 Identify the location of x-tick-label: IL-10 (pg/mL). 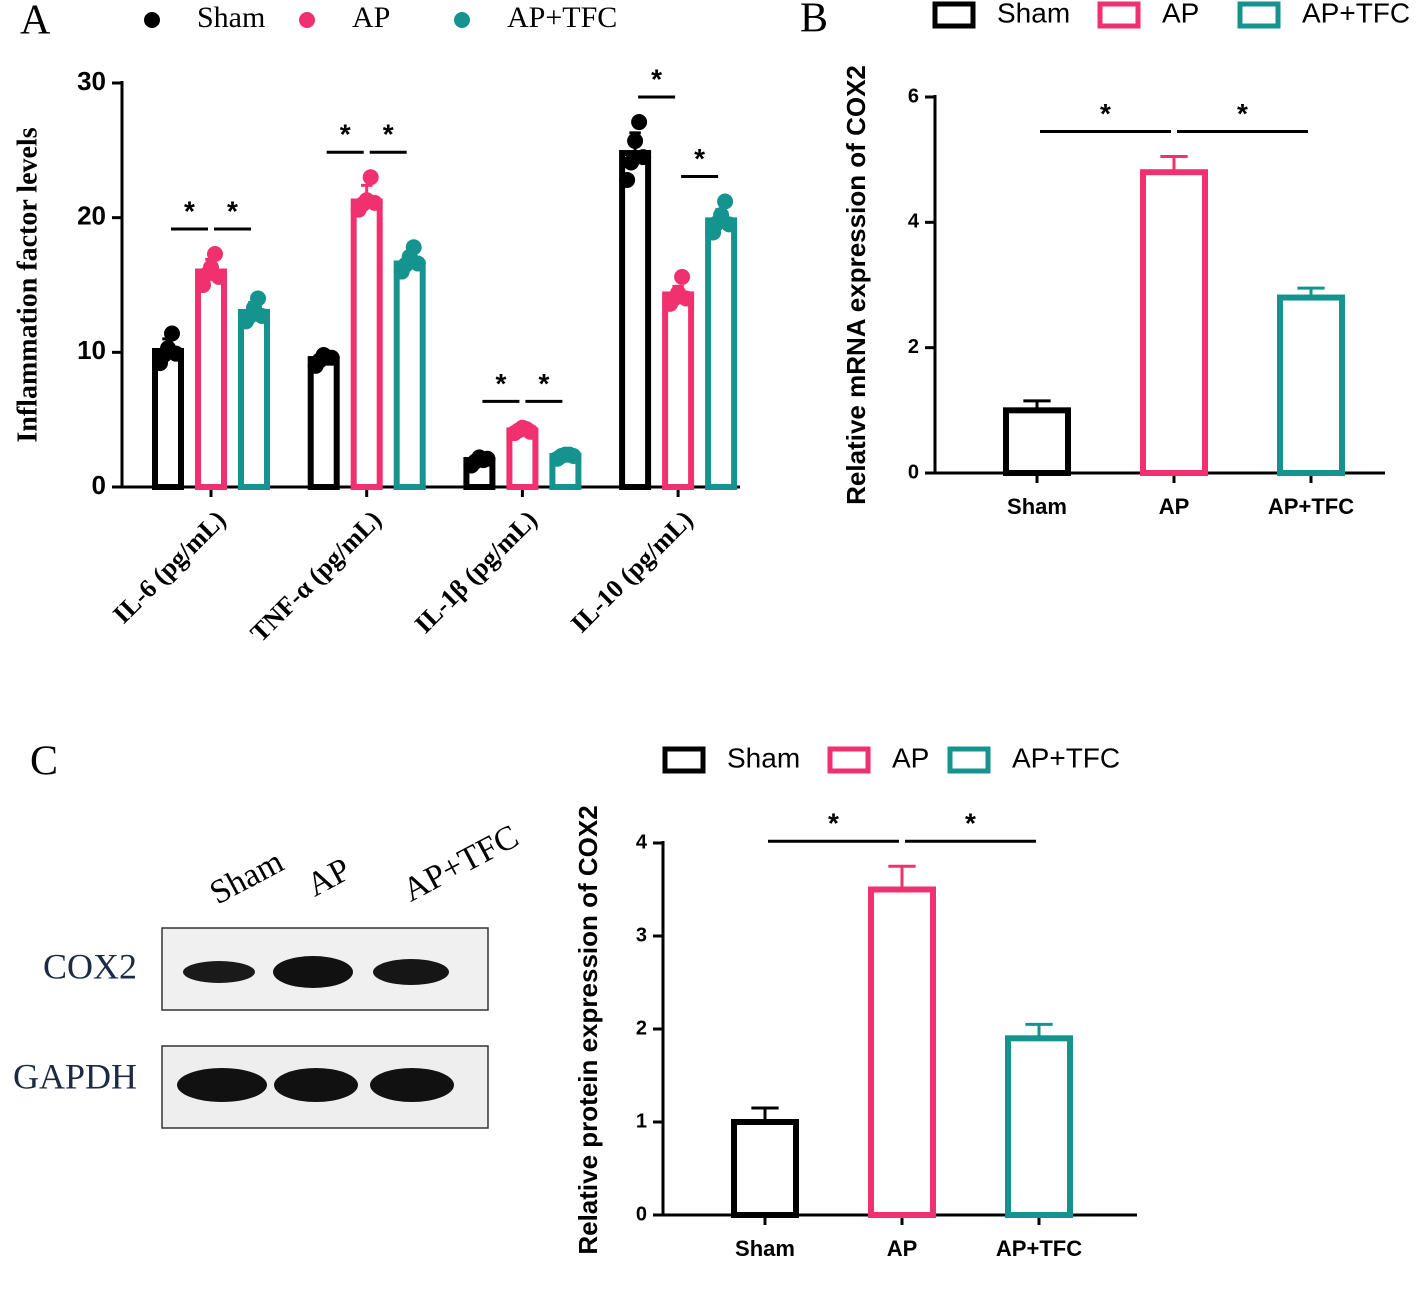
(631, 571).